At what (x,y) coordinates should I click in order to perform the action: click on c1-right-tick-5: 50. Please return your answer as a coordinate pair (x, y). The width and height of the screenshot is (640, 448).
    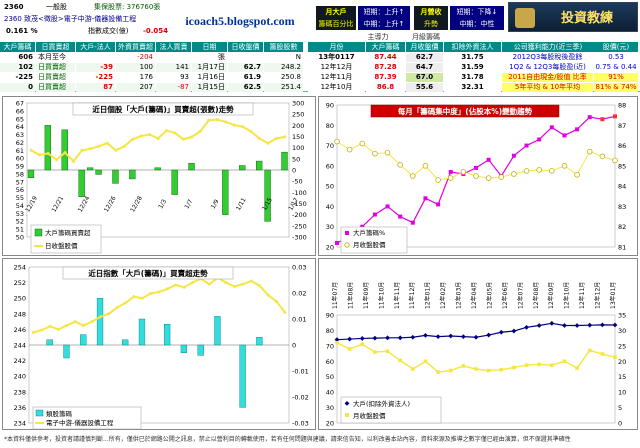
    Looking at the image, I should click on (296, 159).